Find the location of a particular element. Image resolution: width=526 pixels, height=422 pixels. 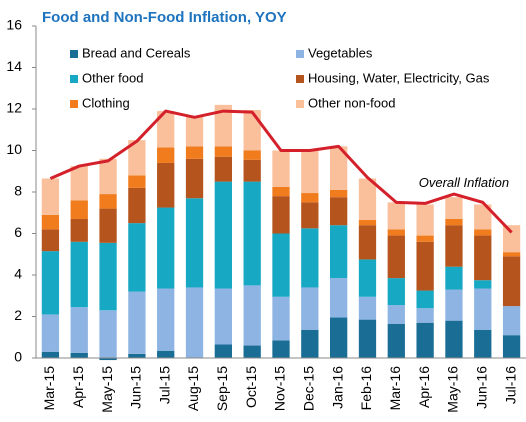

x-tick-label: Aug-15 is located at coordinates (193, 388).